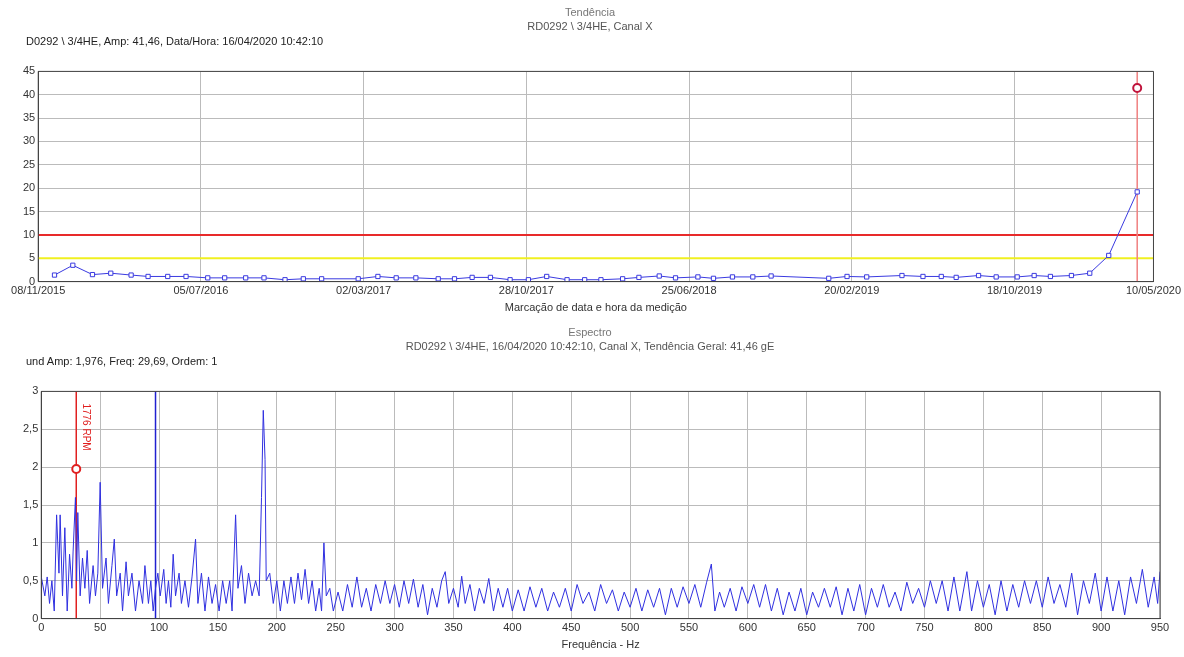  I want to click on x-tick-label: 05/07/2016, so click(201, 290).